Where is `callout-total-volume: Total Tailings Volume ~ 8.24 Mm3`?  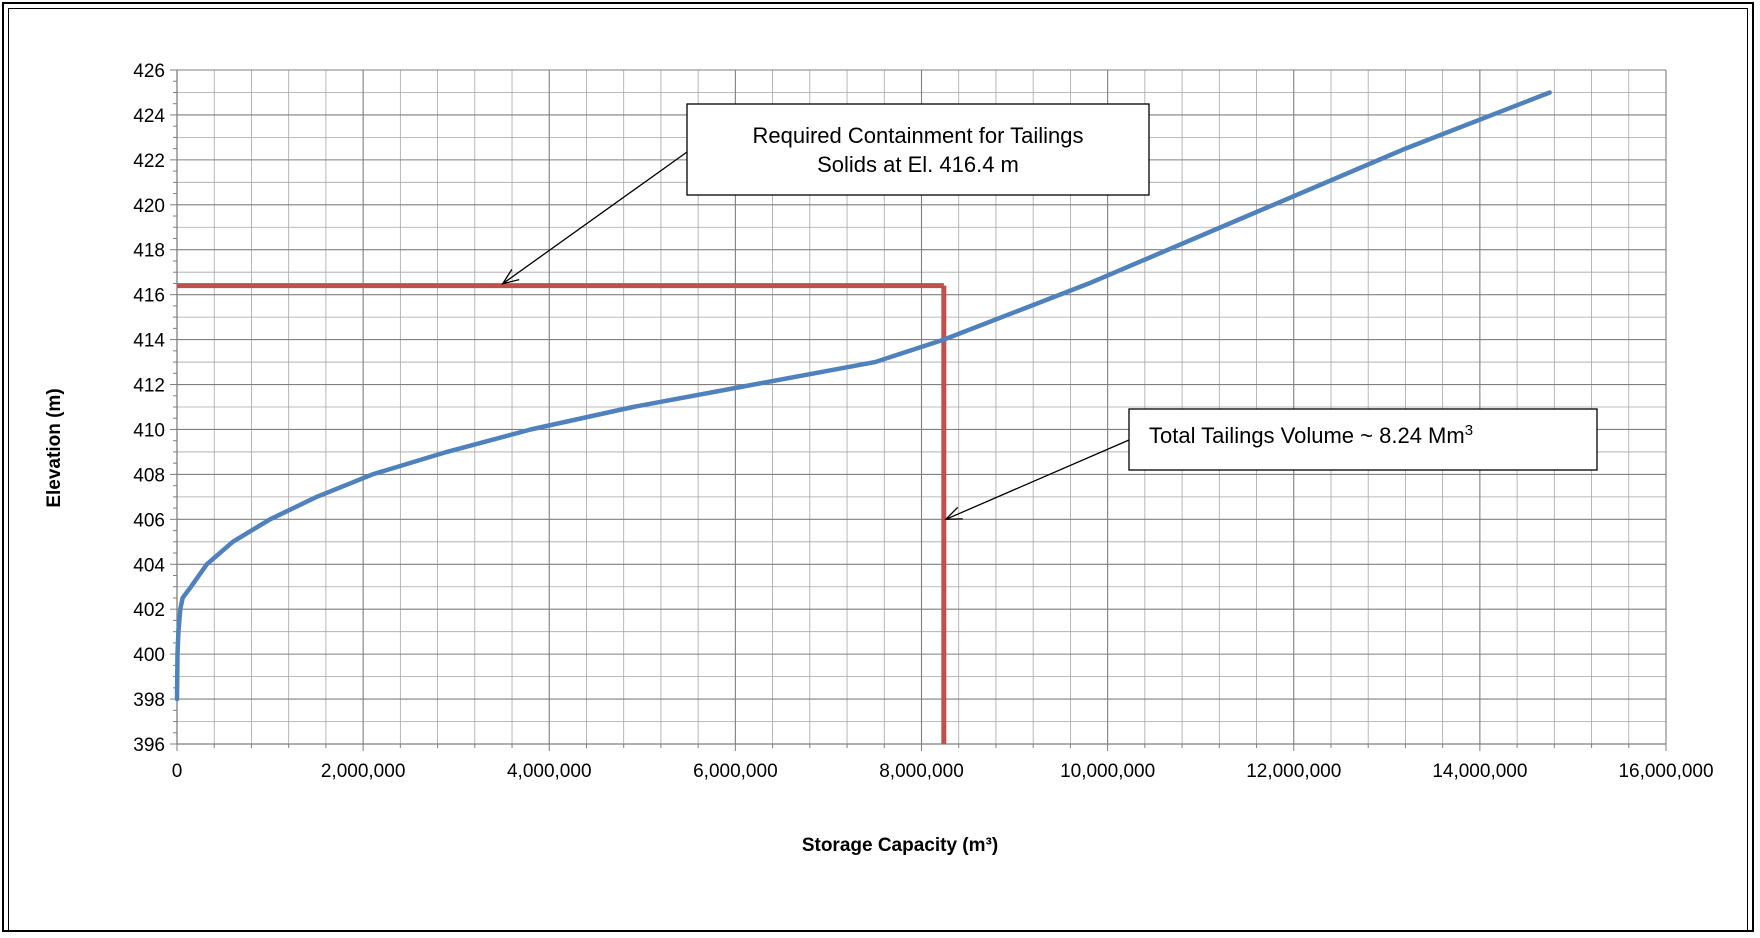
callout-total-volume: Total Tailings Volume ~ 8.24 Mm3 is located at coordinates (1363, 439).